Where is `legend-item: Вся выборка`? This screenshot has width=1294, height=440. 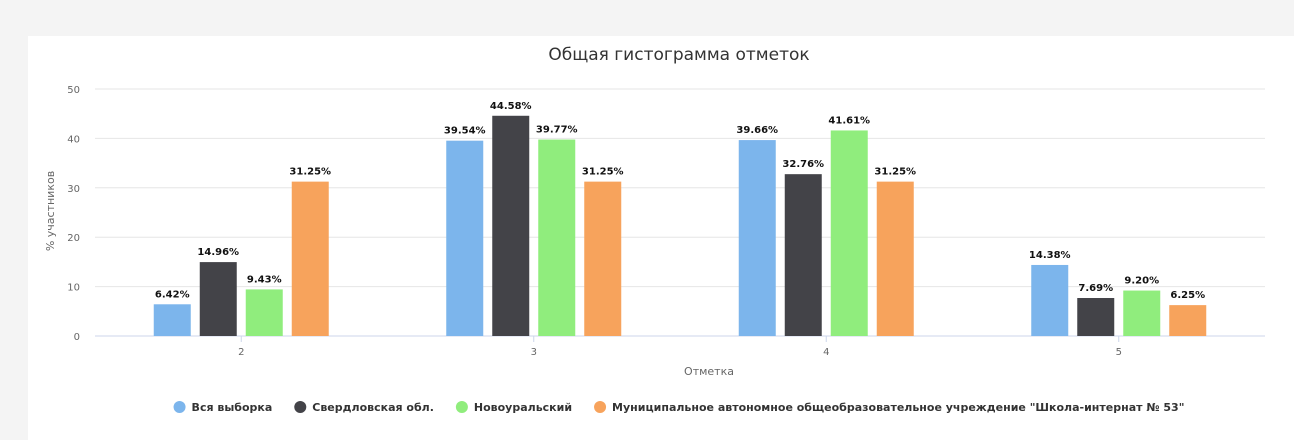
legend-item: Вся выборка is located at coordinates (223, 407).